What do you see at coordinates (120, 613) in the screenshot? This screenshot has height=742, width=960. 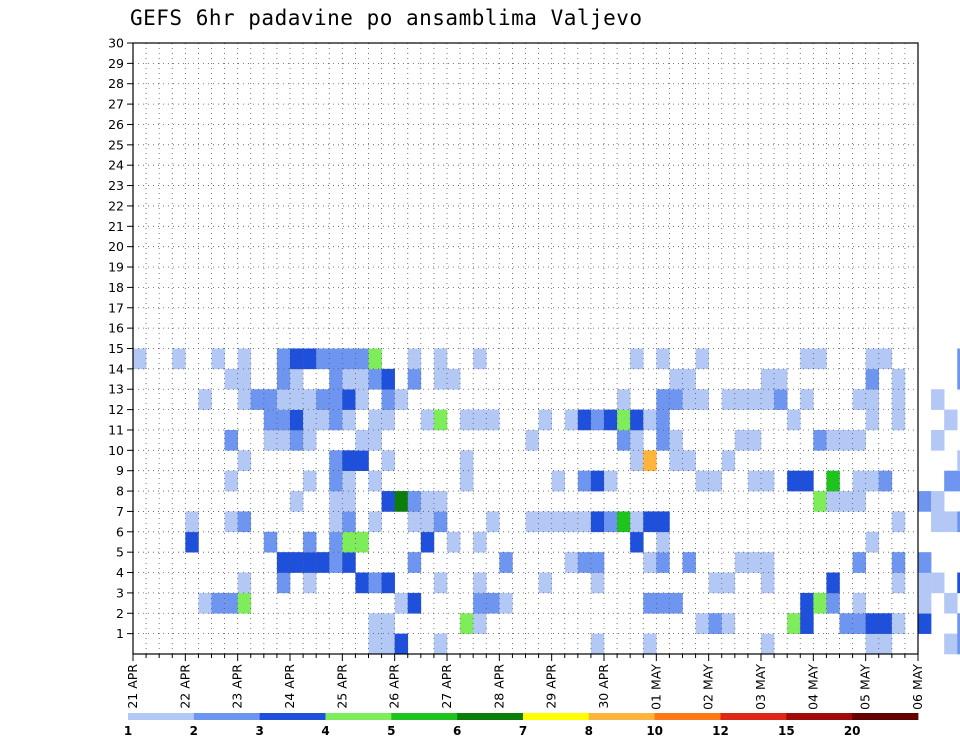 I see `y-tick-label: 2` at bounding box center [120, 613].